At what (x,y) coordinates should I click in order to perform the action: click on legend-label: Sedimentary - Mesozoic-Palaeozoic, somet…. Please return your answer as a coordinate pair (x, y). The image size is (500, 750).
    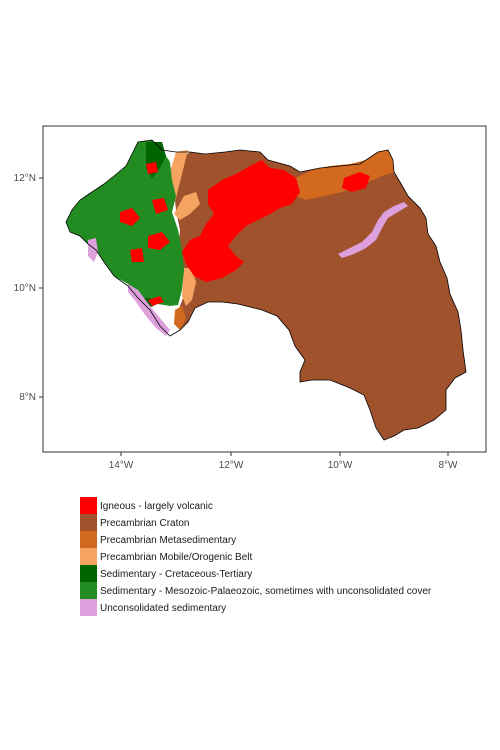
    Looking at the image, I should click on (266, 591).